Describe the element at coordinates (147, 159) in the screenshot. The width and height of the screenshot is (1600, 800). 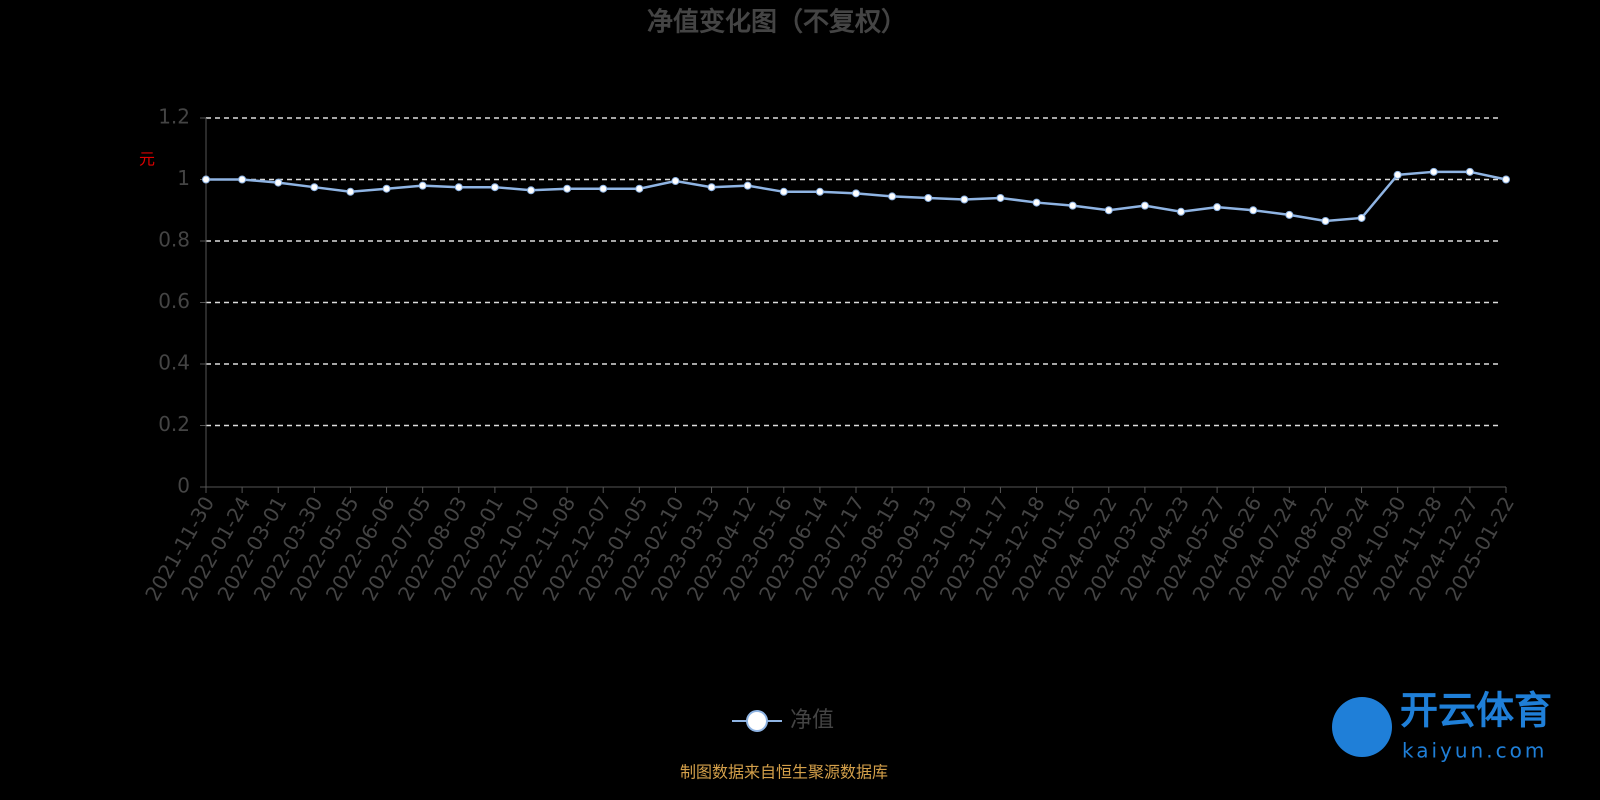
I see `y-axis-label: 元` at that location.